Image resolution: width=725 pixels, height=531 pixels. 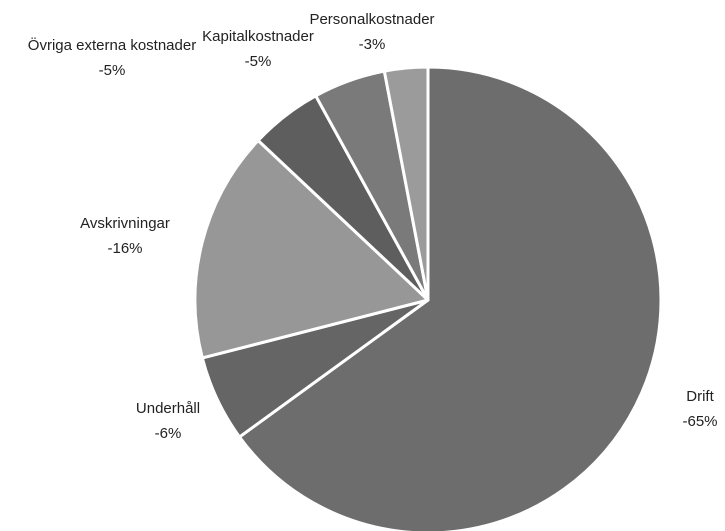 What do you see at coordinates (168, 408) in the screenshot?
I see `slice-label: Underhåll` at bounding box center [168, 408].